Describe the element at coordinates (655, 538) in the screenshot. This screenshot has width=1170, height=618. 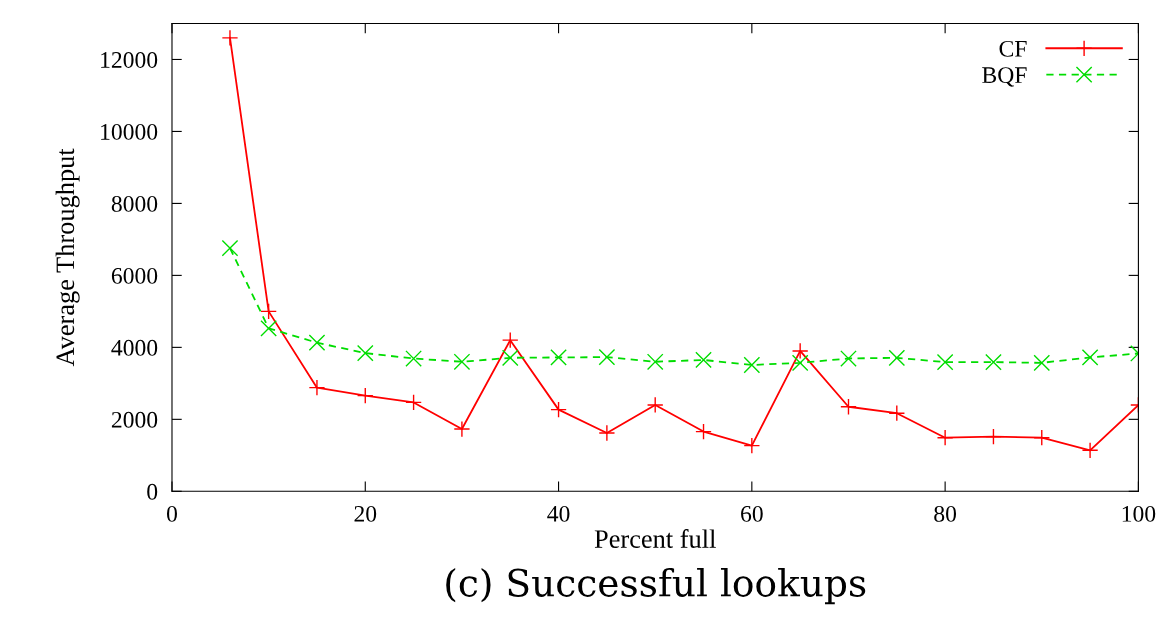
I see `x-axis-title: Percent full` at that location.